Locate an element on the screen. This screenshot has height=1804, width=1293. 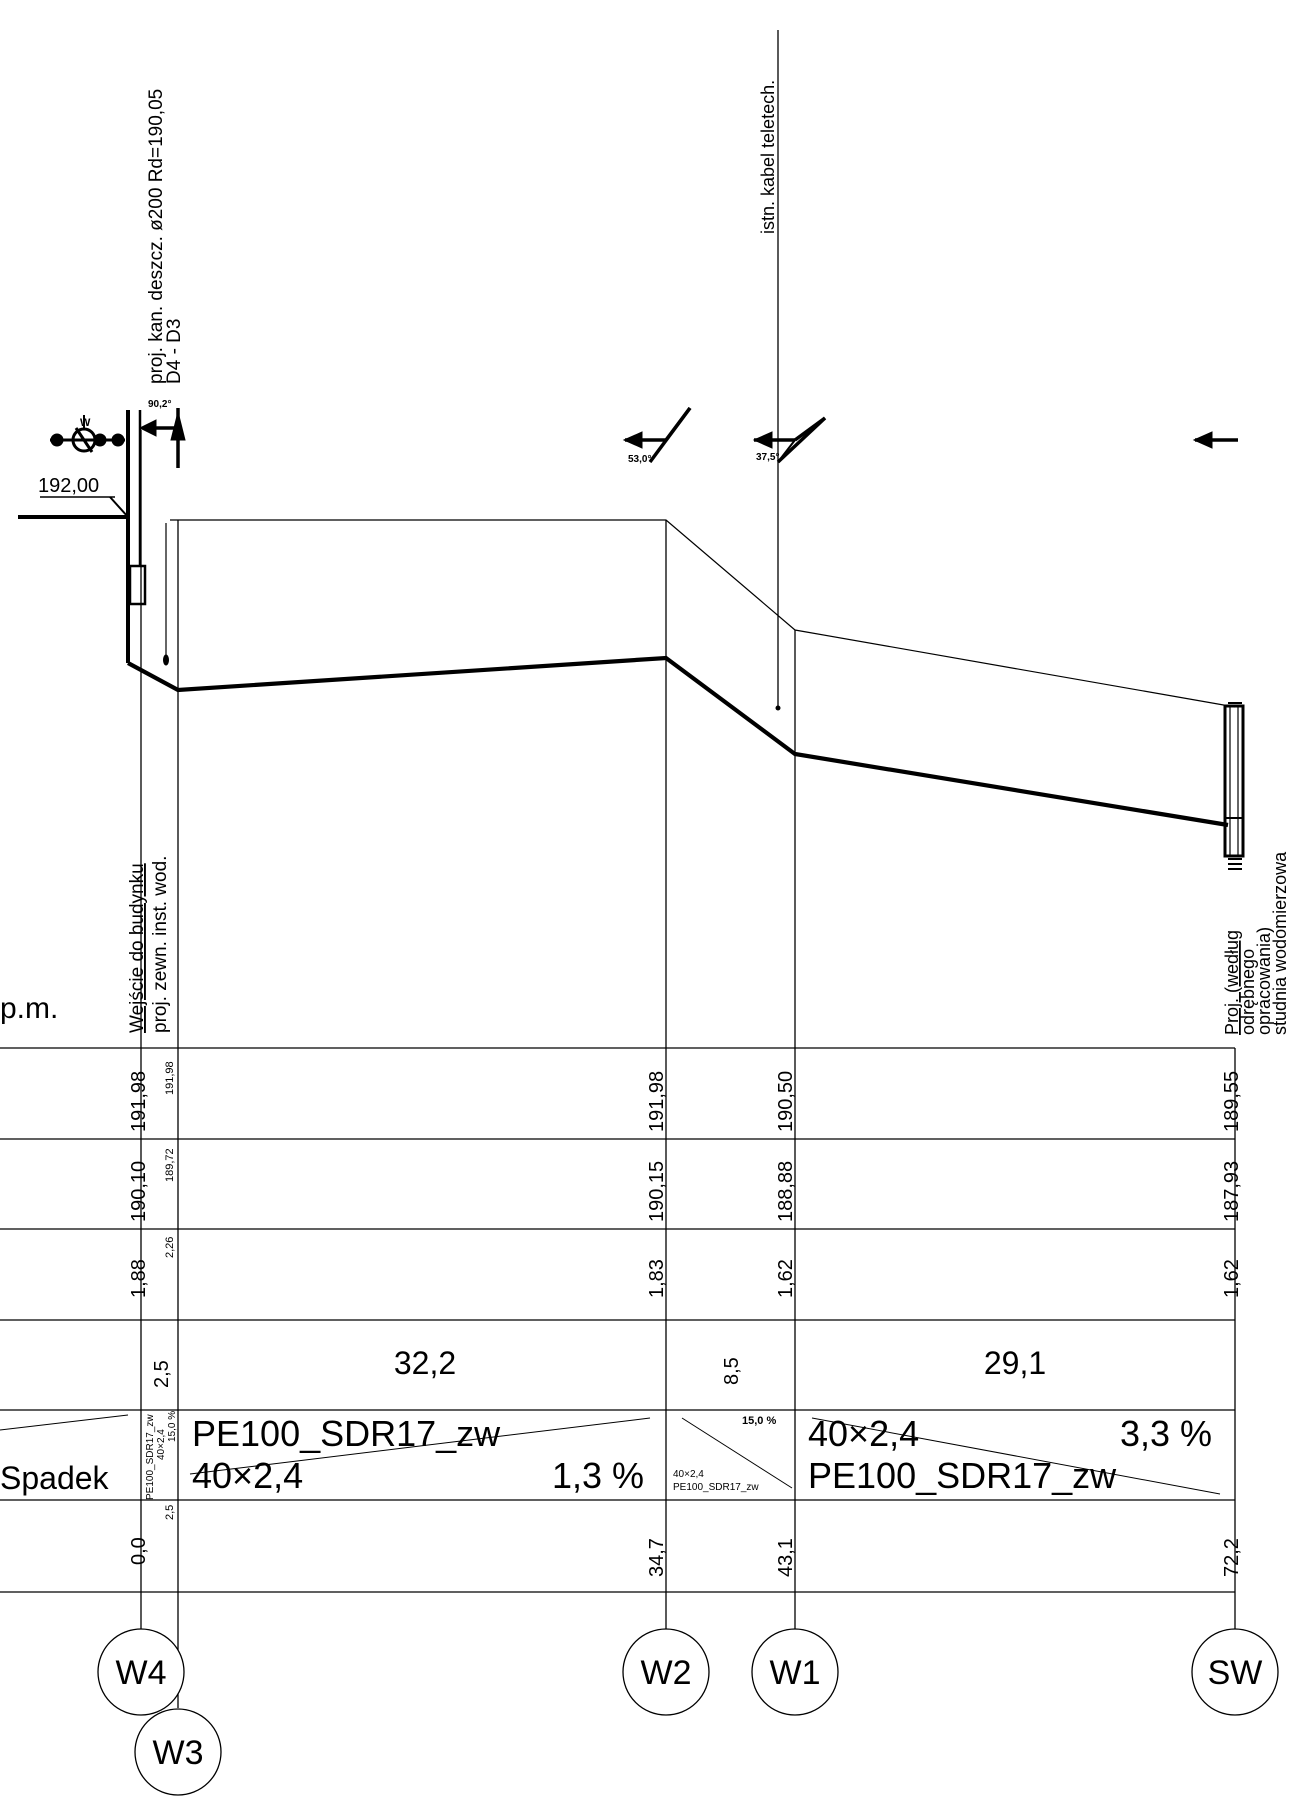
invert-level-row: 190,10 189,72 190,15 188,88 187,93 is located at coordinates (685, 1185).